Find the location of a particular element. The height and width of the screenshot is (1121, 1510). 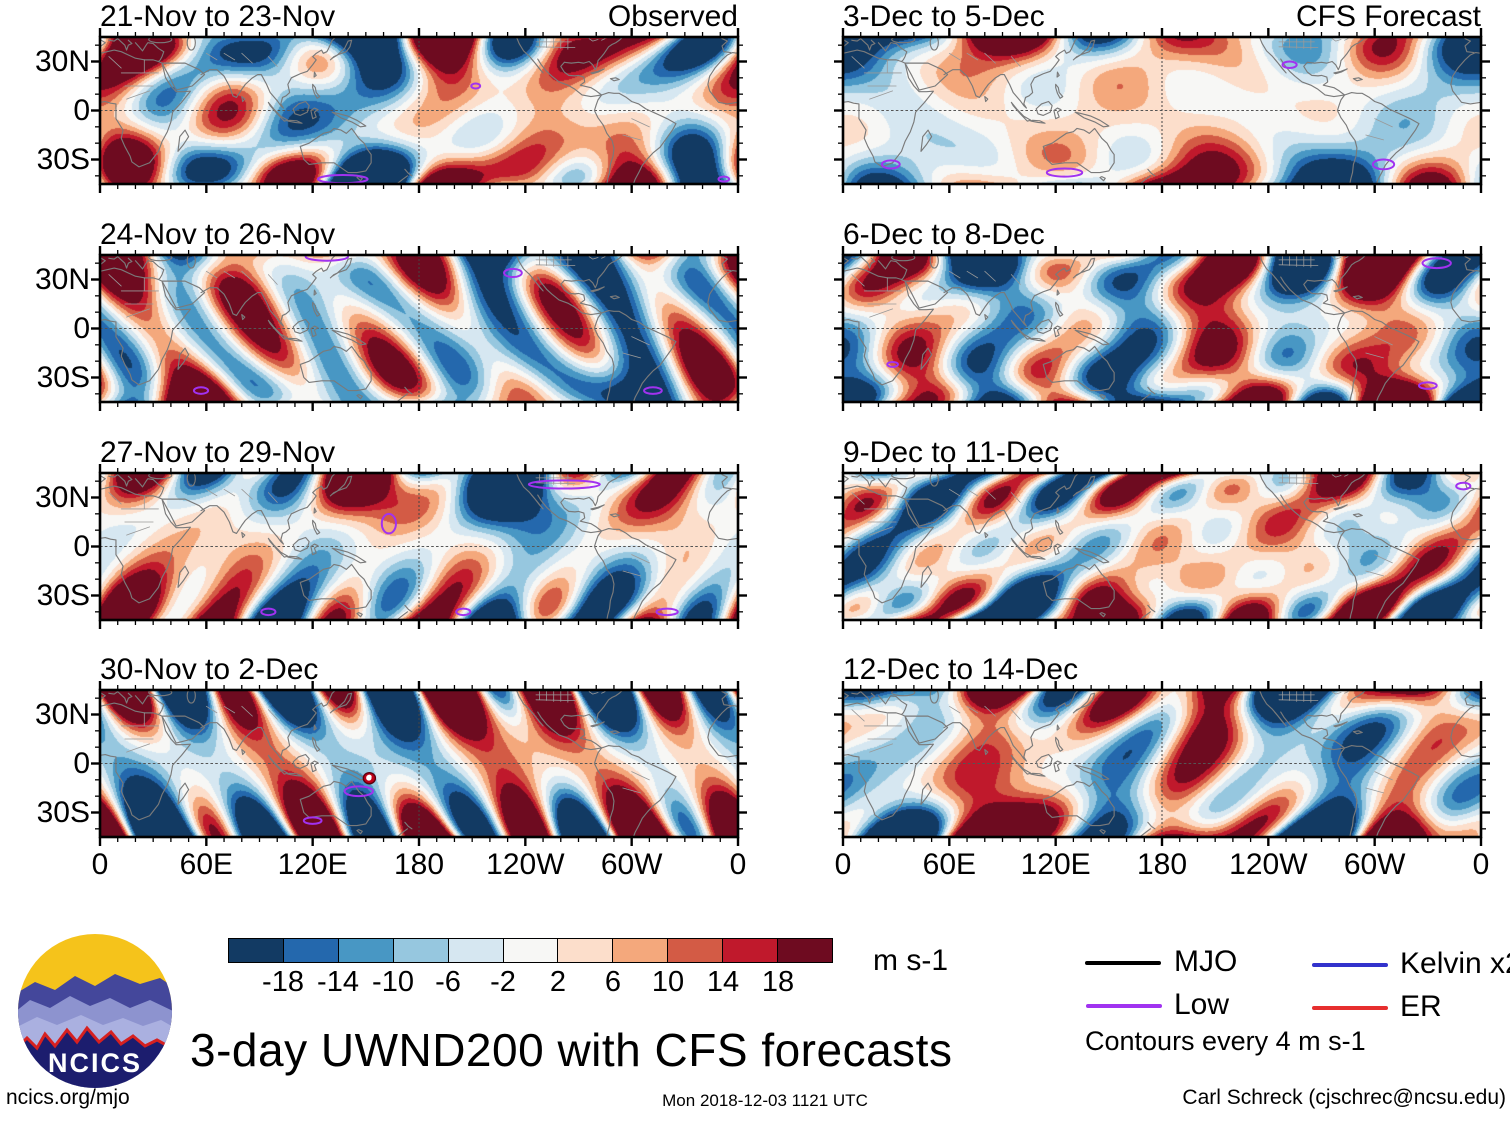

logo-red-ridgeline is located at coordinates (95, 1038).